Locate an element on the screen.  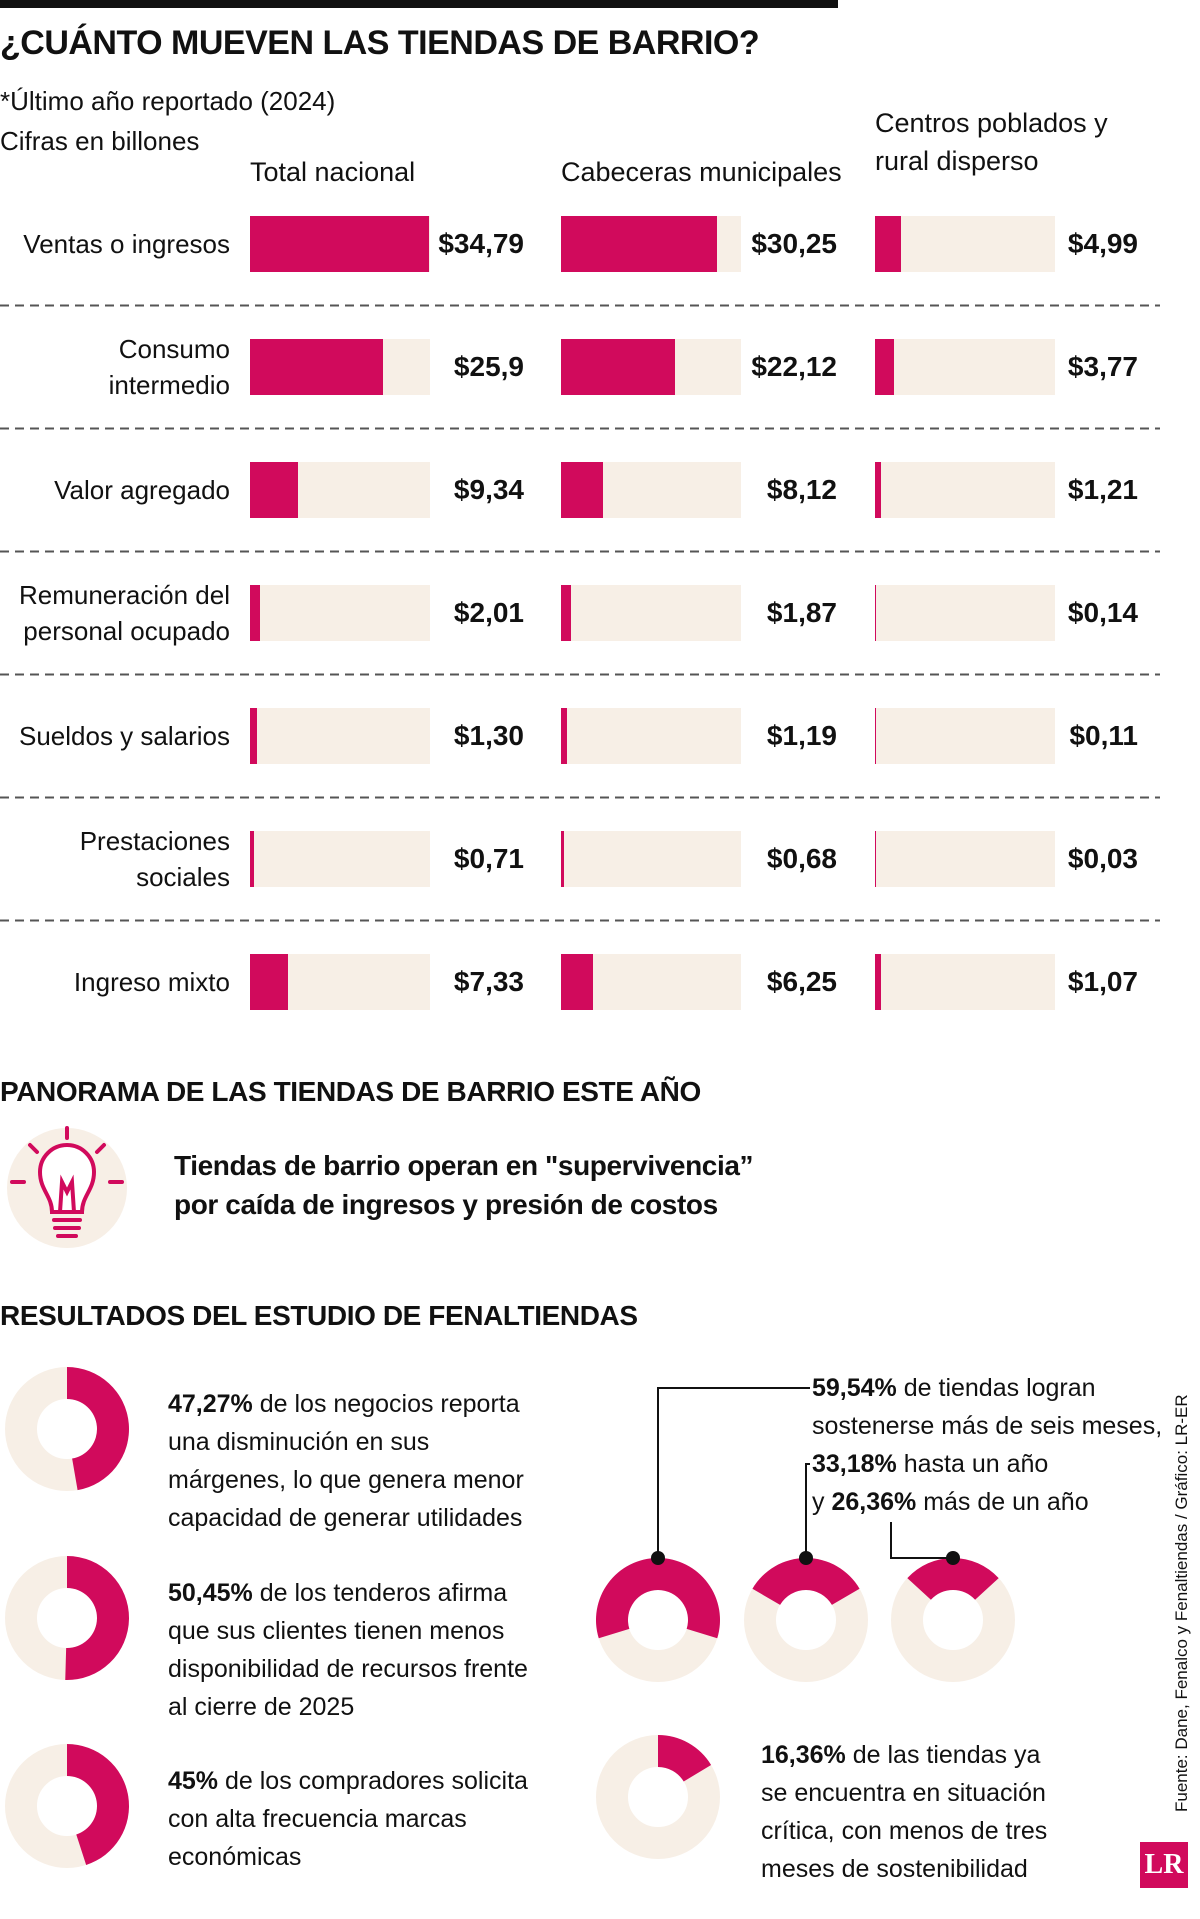
logo: LR is located at coordinates (1164, 1865).